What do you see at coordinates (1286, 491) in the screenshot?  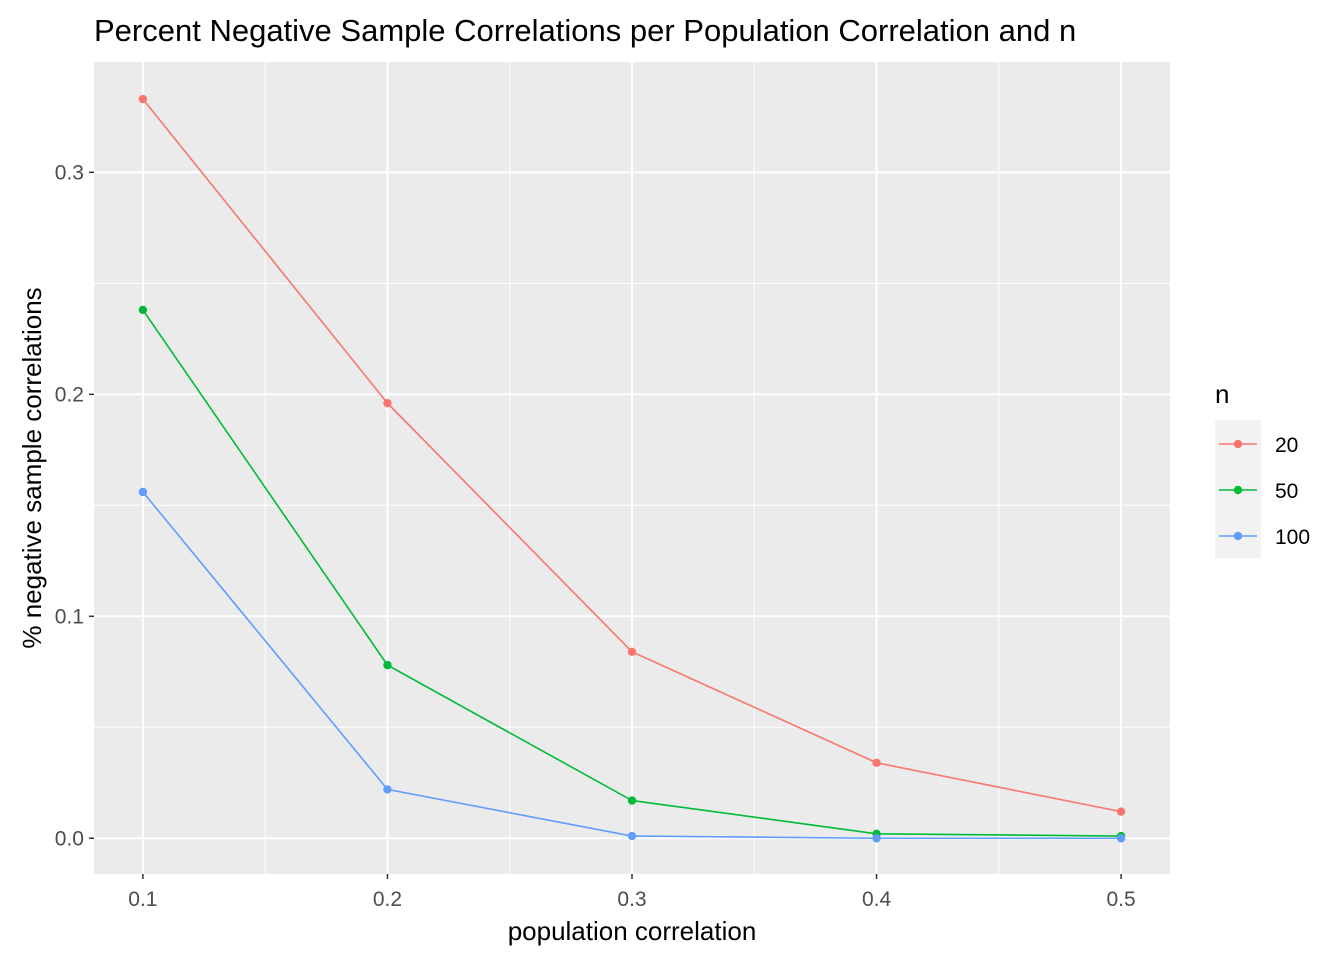 I see `legend-label: 50` at bounding box center [1286, 491].